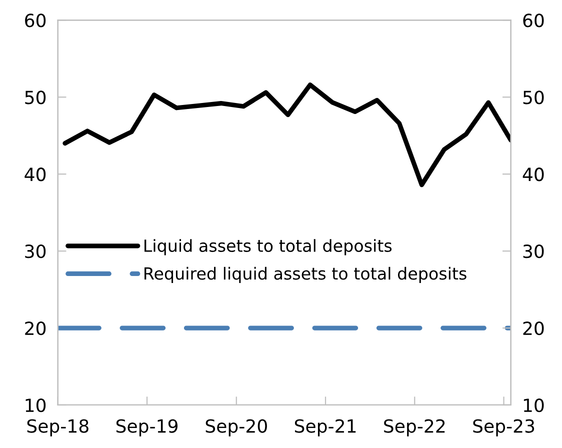  What do you see at coordinates (533, 97) in the screenshot?
I see `y2-tick-label: 50` at bounding box center [533, 97].